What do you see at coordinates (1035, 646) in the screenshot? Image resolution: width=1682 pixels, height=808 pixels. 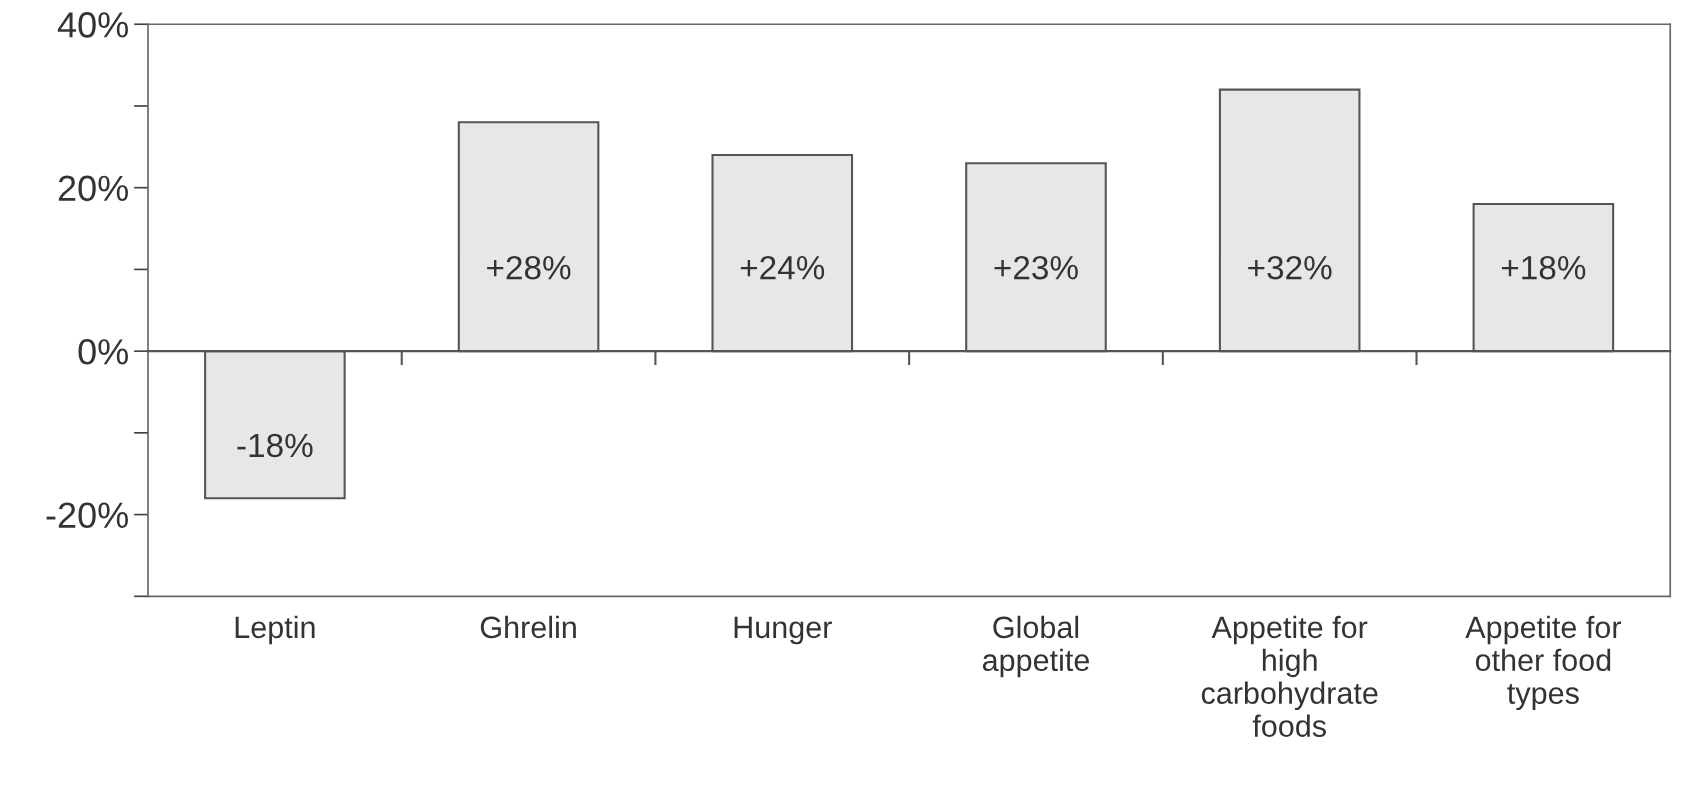 I see `x-tick-label: Global appetite` at bounding box center [1035, 646].